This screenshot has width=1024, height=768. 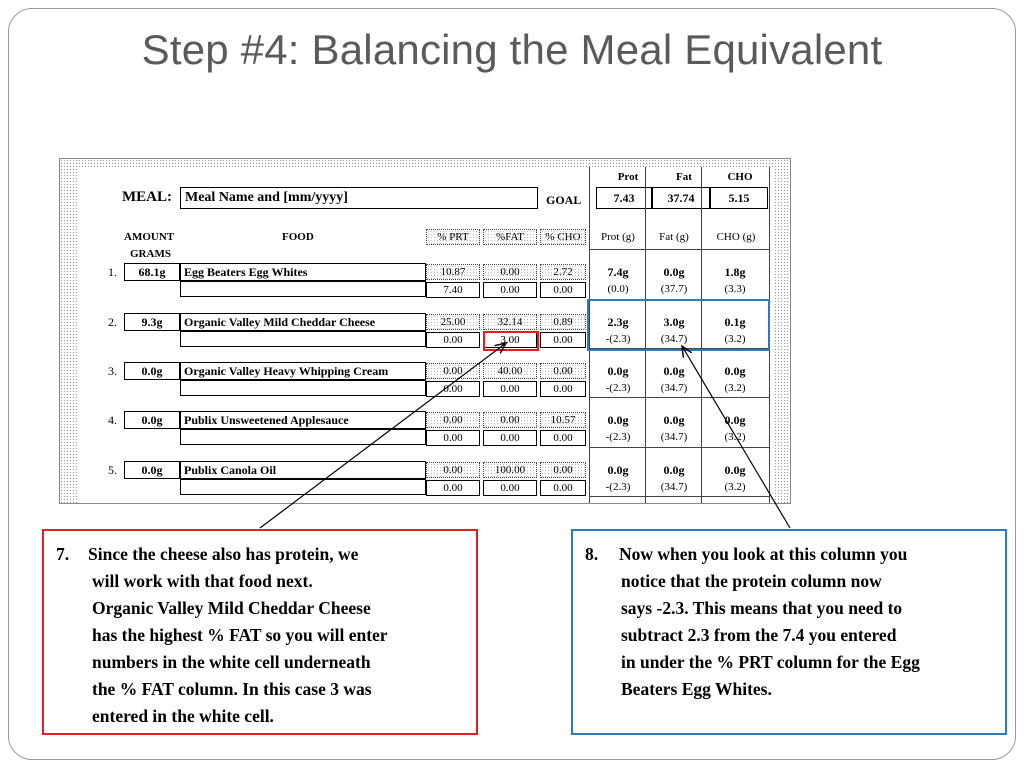 I want to click on grams-field: 68.1g, so click(x=152, y=272).